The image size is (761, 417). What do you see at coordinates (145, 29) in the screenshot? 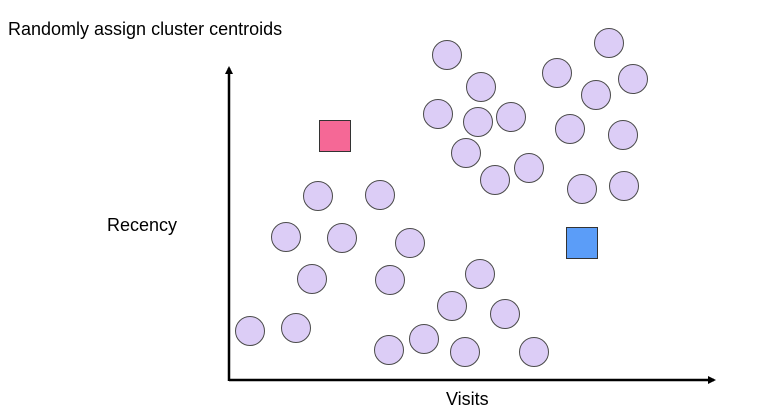
I see `diagram-title: Randomly assign cluster centroids` at bounding box center [145, 29].